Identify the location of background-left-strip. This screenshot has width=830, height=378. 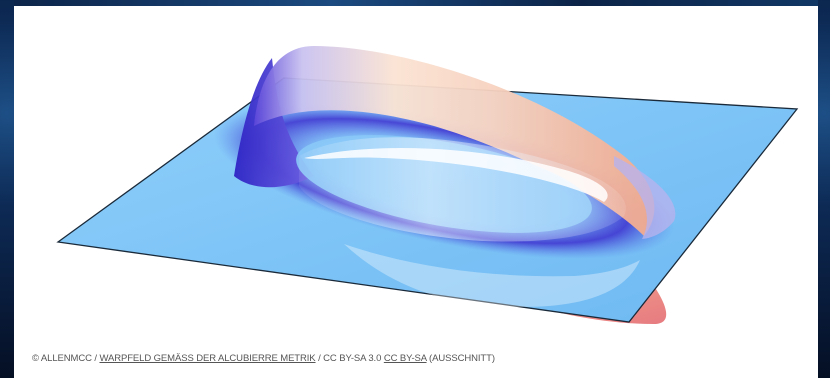
(7, 189).